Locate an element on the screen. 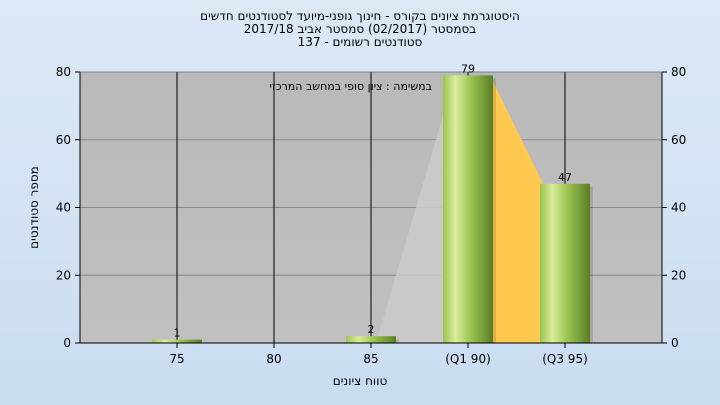 Image resolution: width=720 pixels, height=405 pixels. x-tick-label-4: (Q3 95) is located at coordinates (565, 359).